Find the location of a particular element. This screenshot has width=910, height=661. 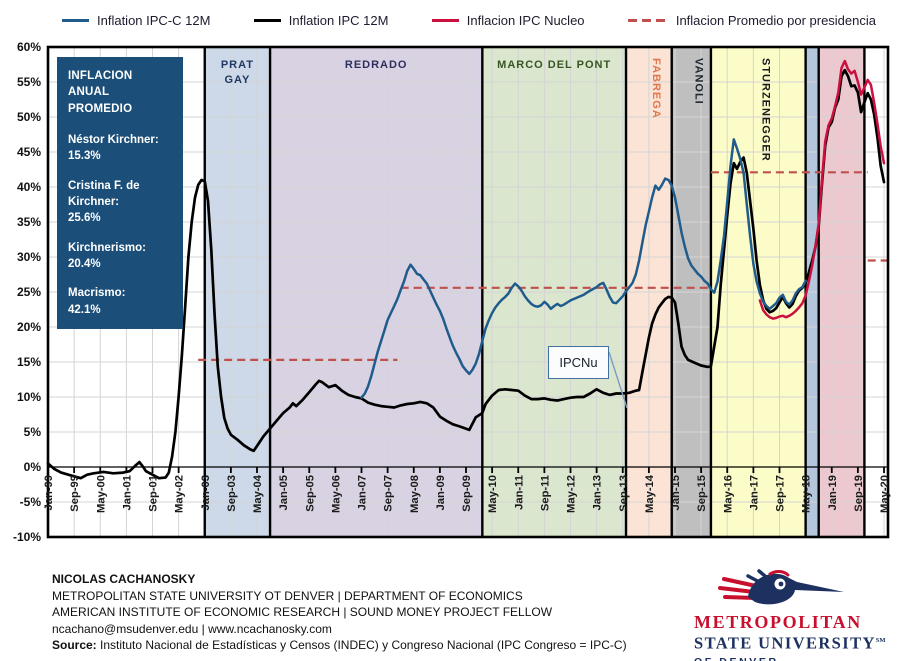

legend-item-ipc: Inflation IPC 12M is located at coordinates (321, 20).